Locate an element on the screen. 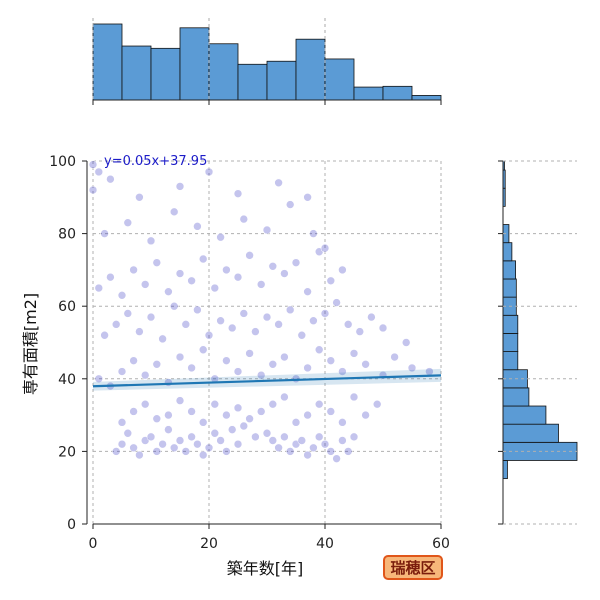  x-tick-label: 60 is located at coordinates (441, 544).